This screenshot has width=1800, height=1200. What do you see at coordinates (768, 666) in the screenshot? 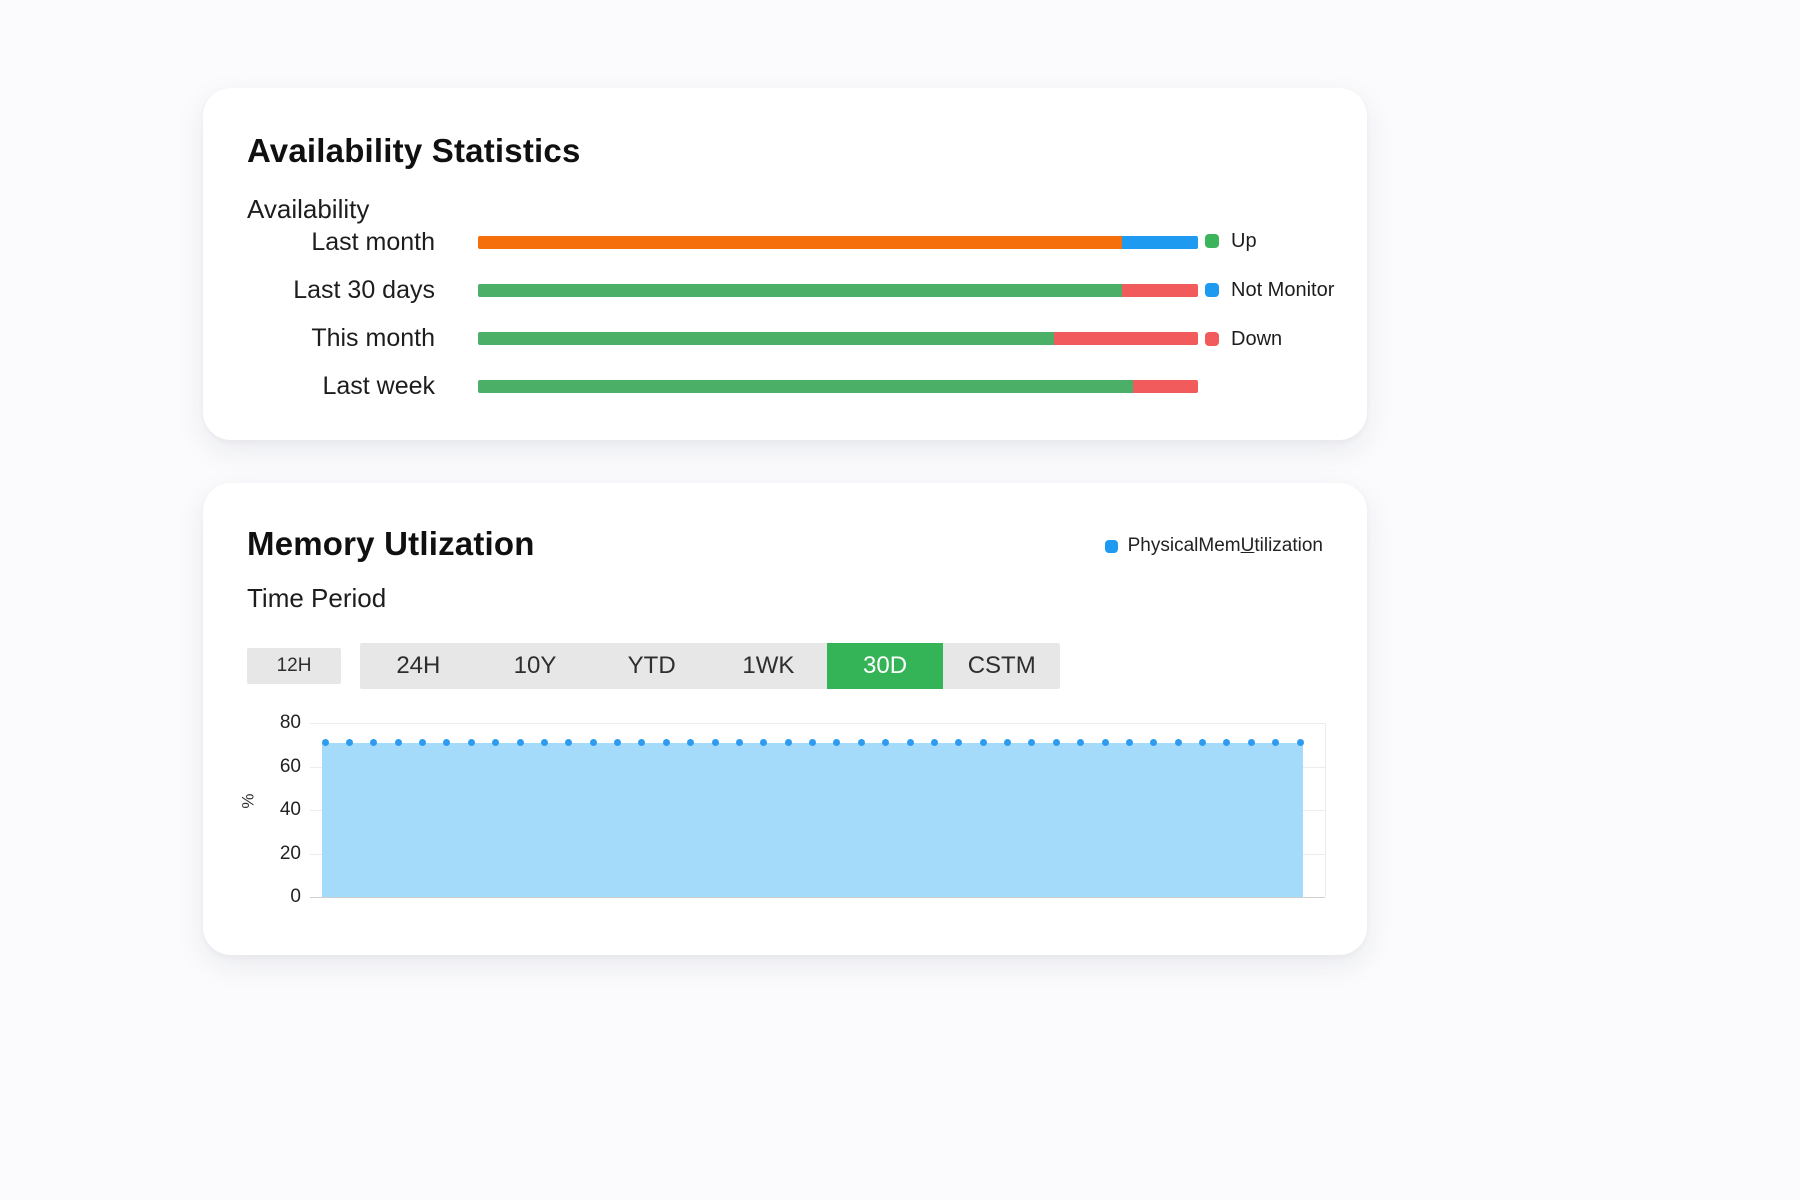
I see `time-period-1wk-button: 1WK` at bounding box center [768, 666].